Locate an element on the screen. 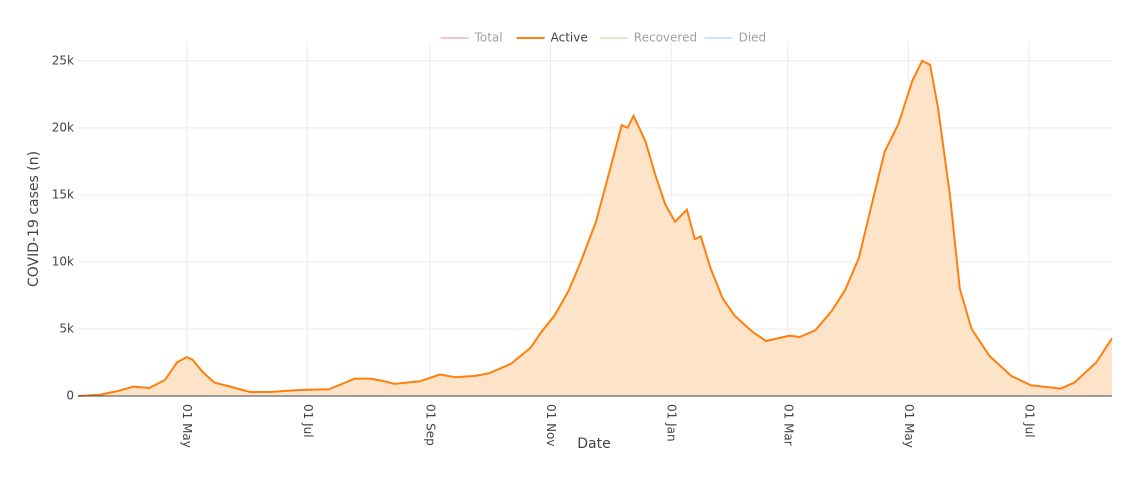  y-tick-label: 25k is located at coordinates (63, 60).